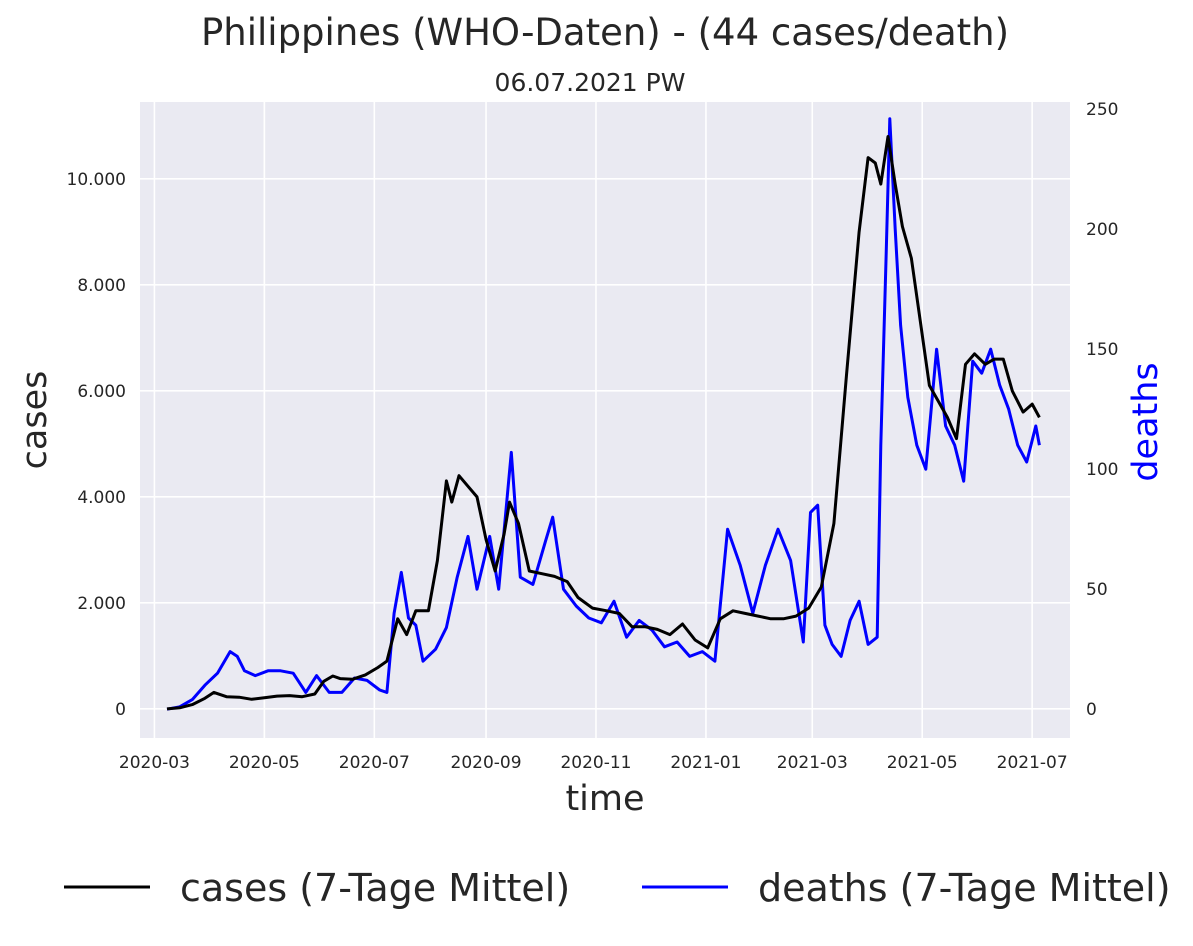 The width and height of the screenshot is (1193, 946). I want to click on y-right-tick-label: 0, so click(1091, 710).